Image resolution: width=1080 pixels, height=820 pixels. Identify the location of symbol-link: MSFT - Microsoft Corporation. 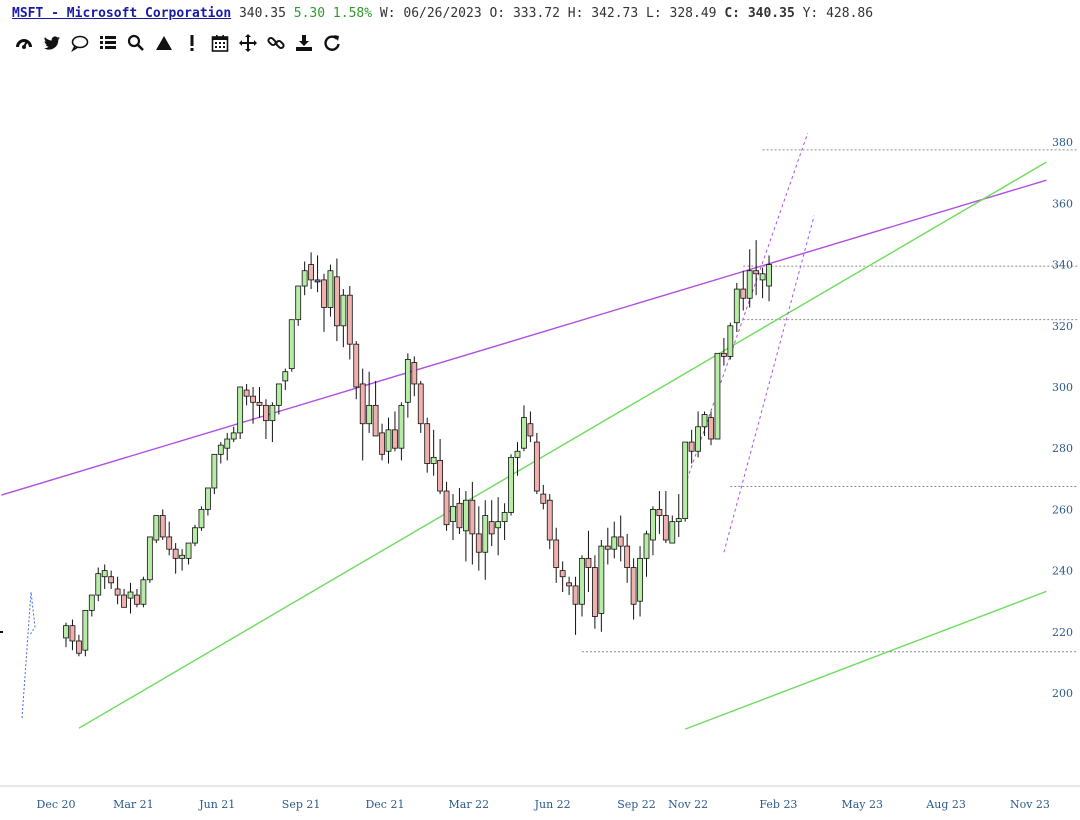
(122, 13).